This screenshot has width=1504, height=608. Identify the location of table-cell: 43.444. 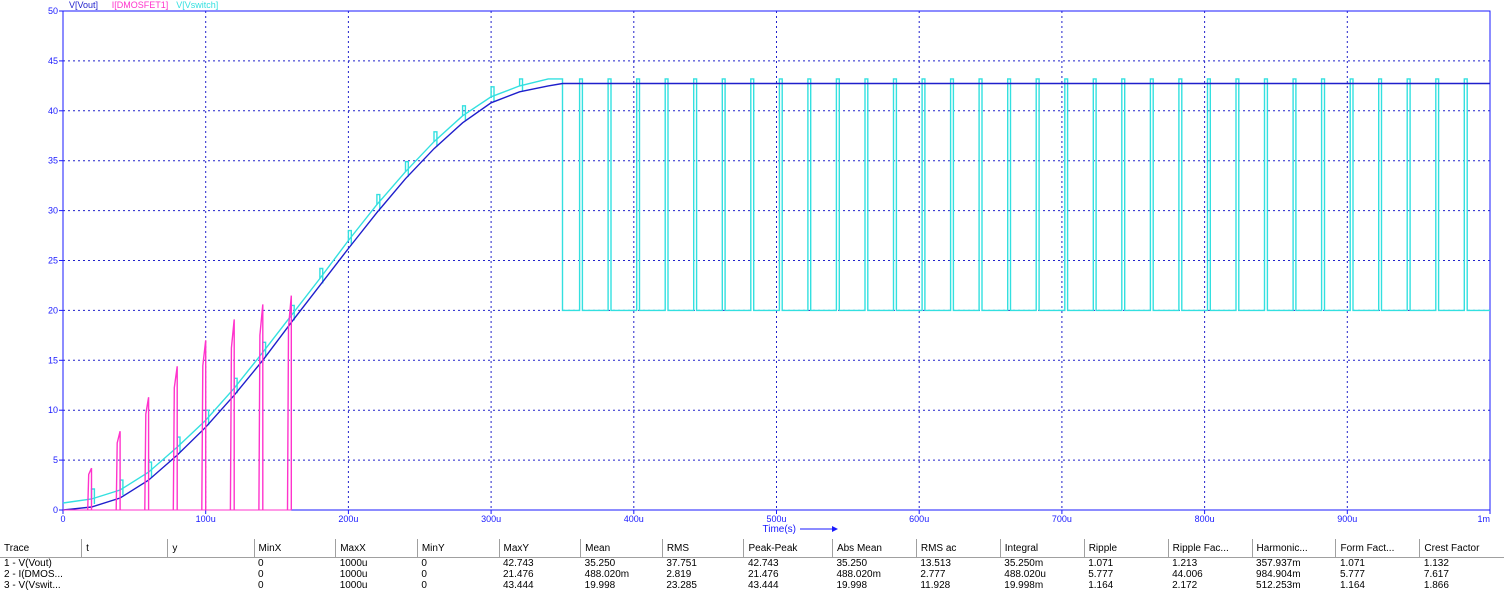
(763, 585).